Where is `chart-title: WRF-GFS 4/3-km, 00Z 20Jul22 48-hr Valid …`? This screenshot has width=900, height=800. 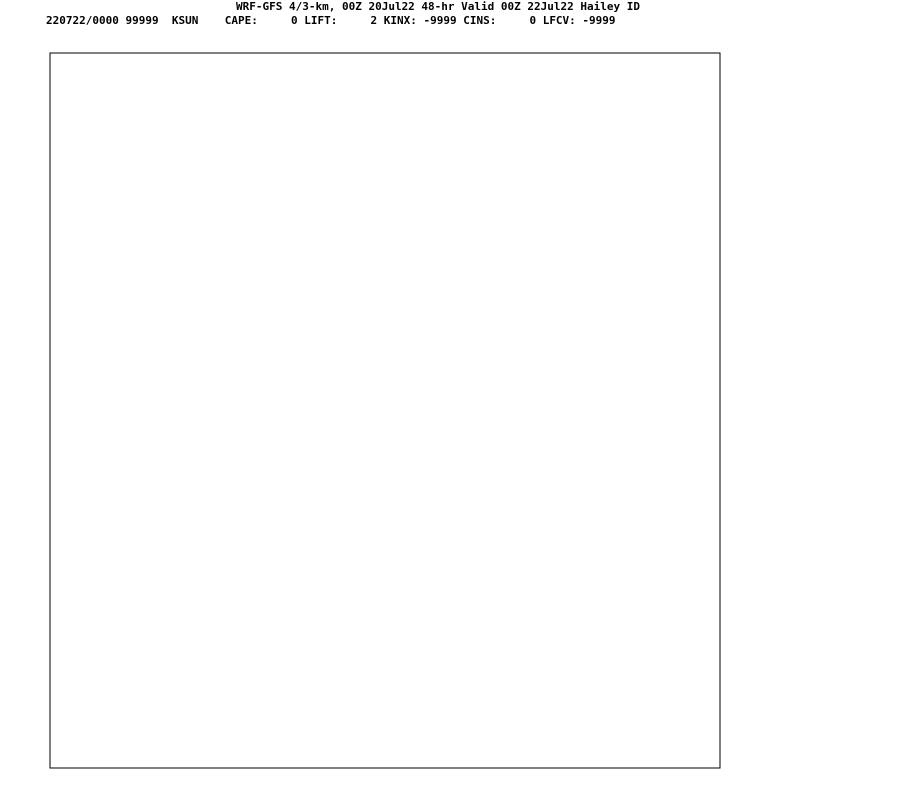
chart-title: WRF-GFS 4/3-km, 00Z 20Jul22 48-hr Valid … is located at coordinates (438, 6).